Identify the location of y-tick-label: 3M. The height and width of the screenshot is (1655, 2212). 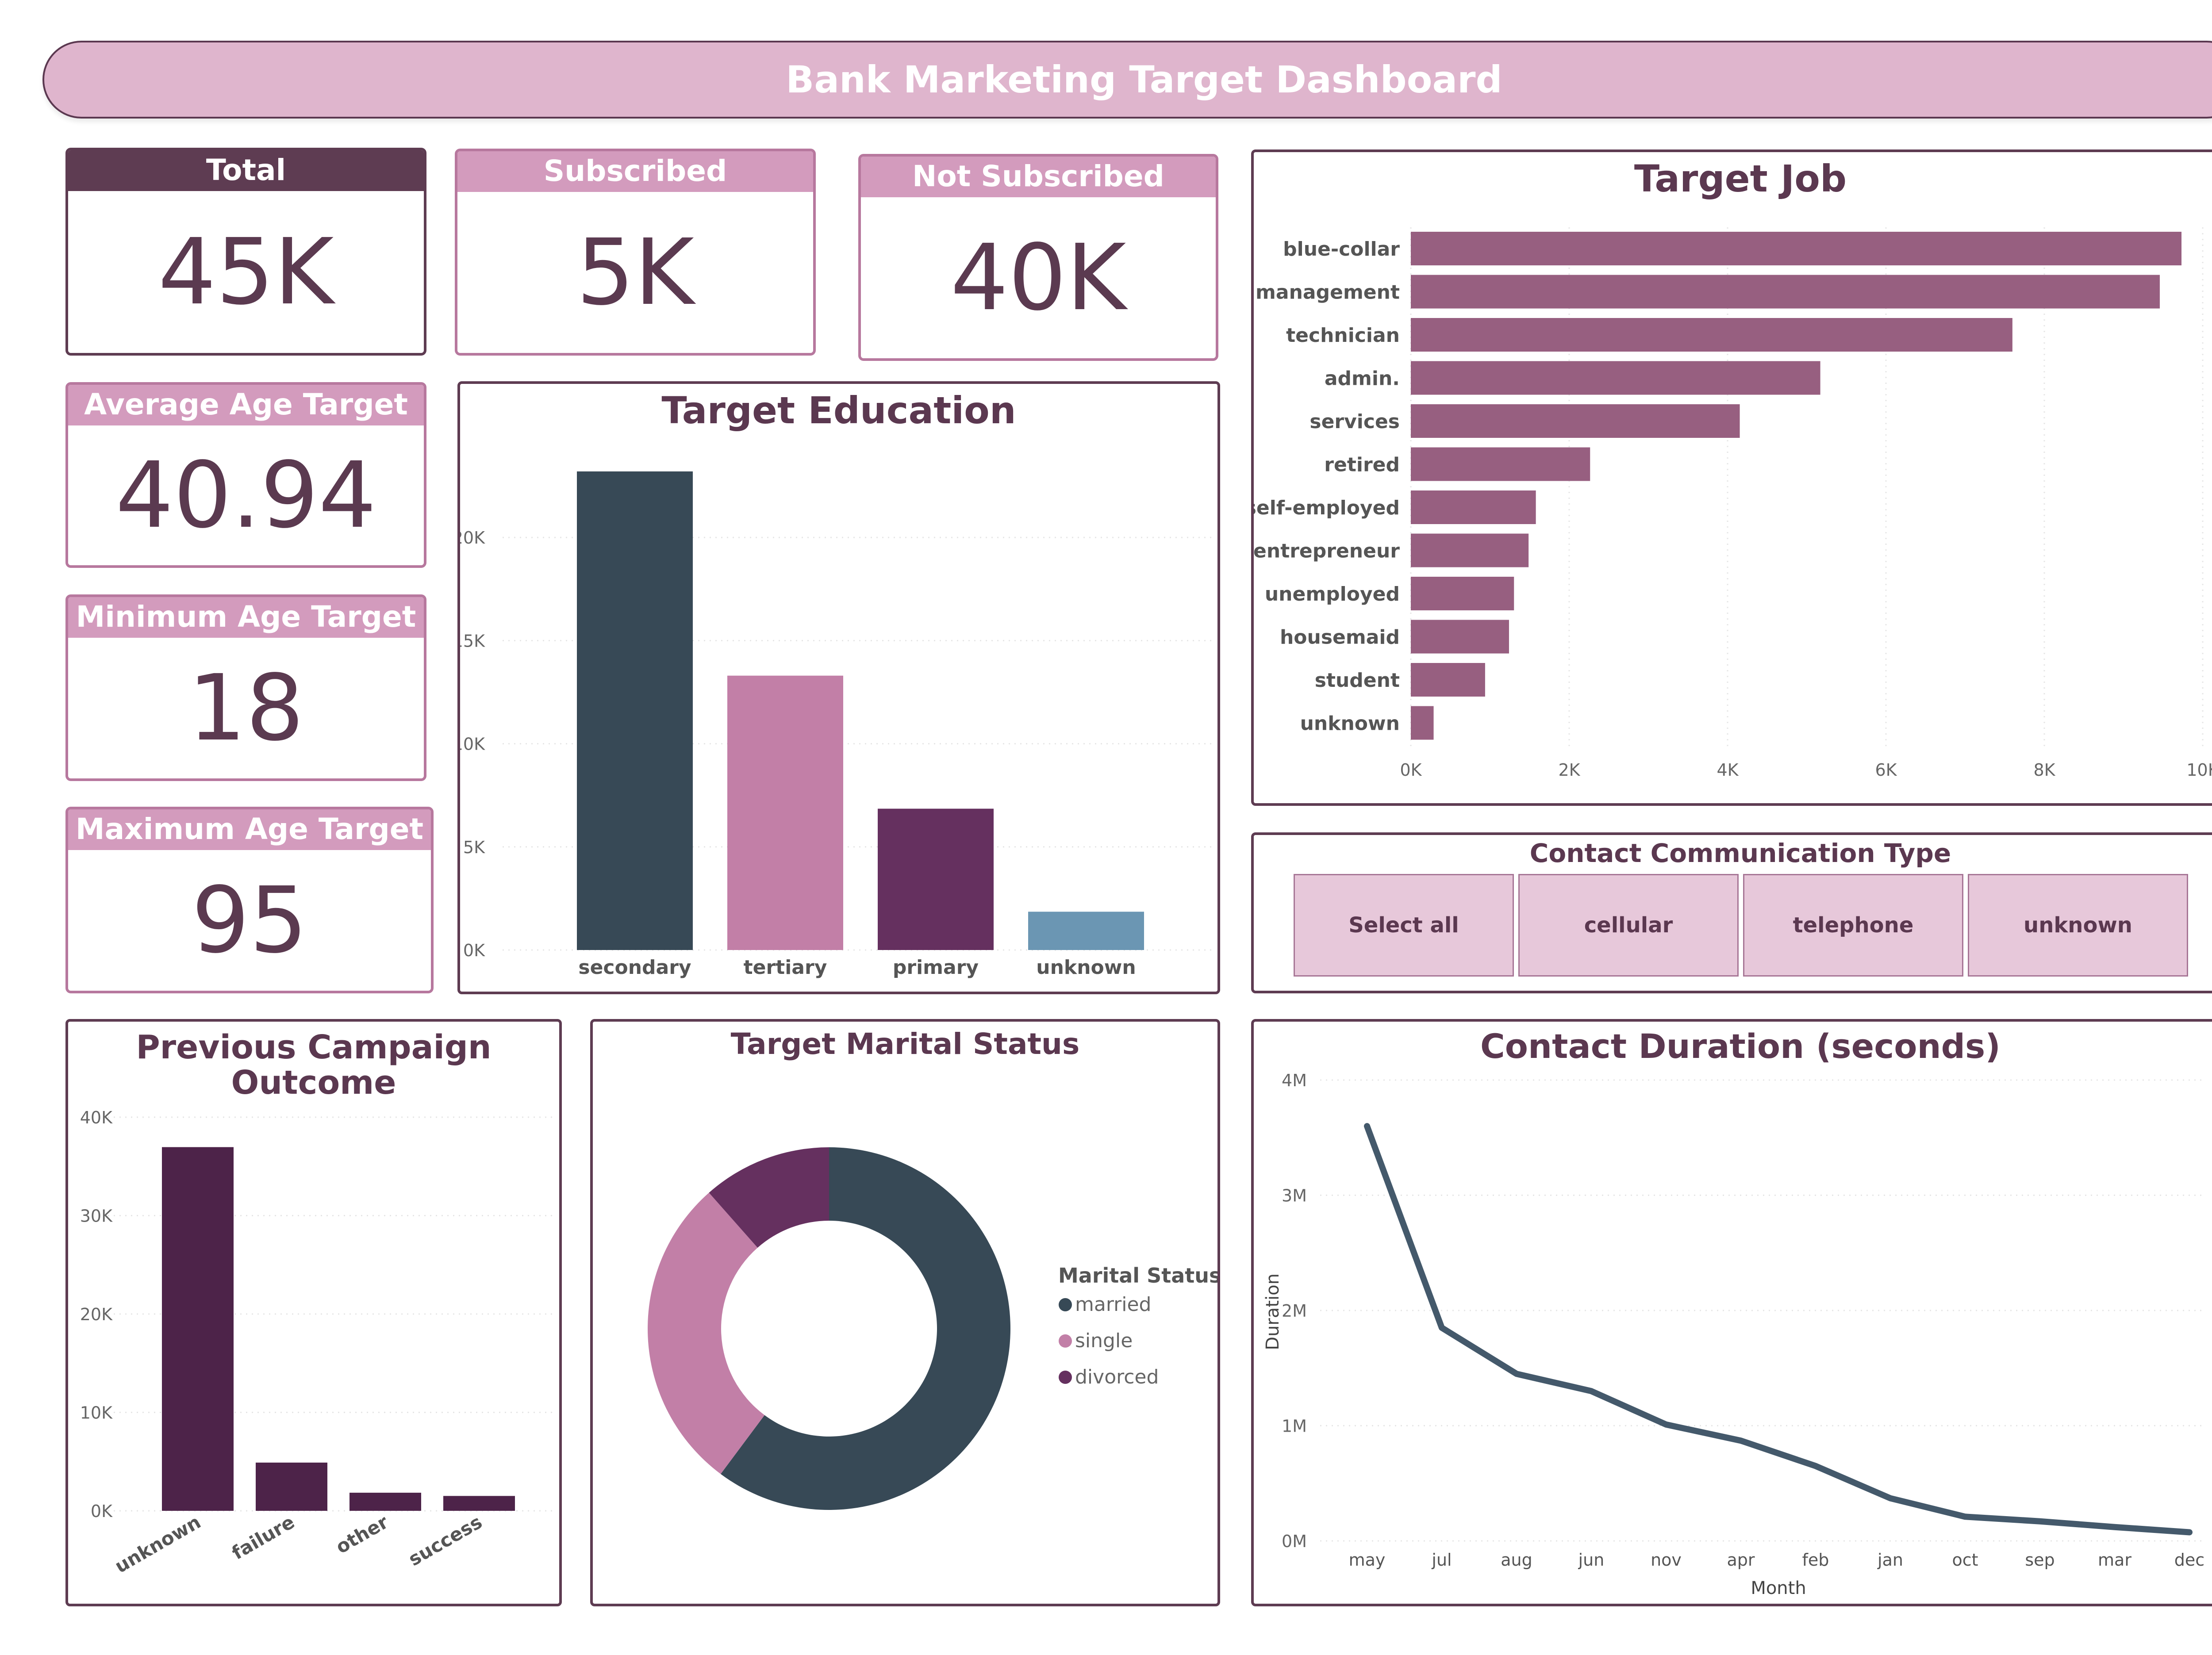
(1295, 1196).